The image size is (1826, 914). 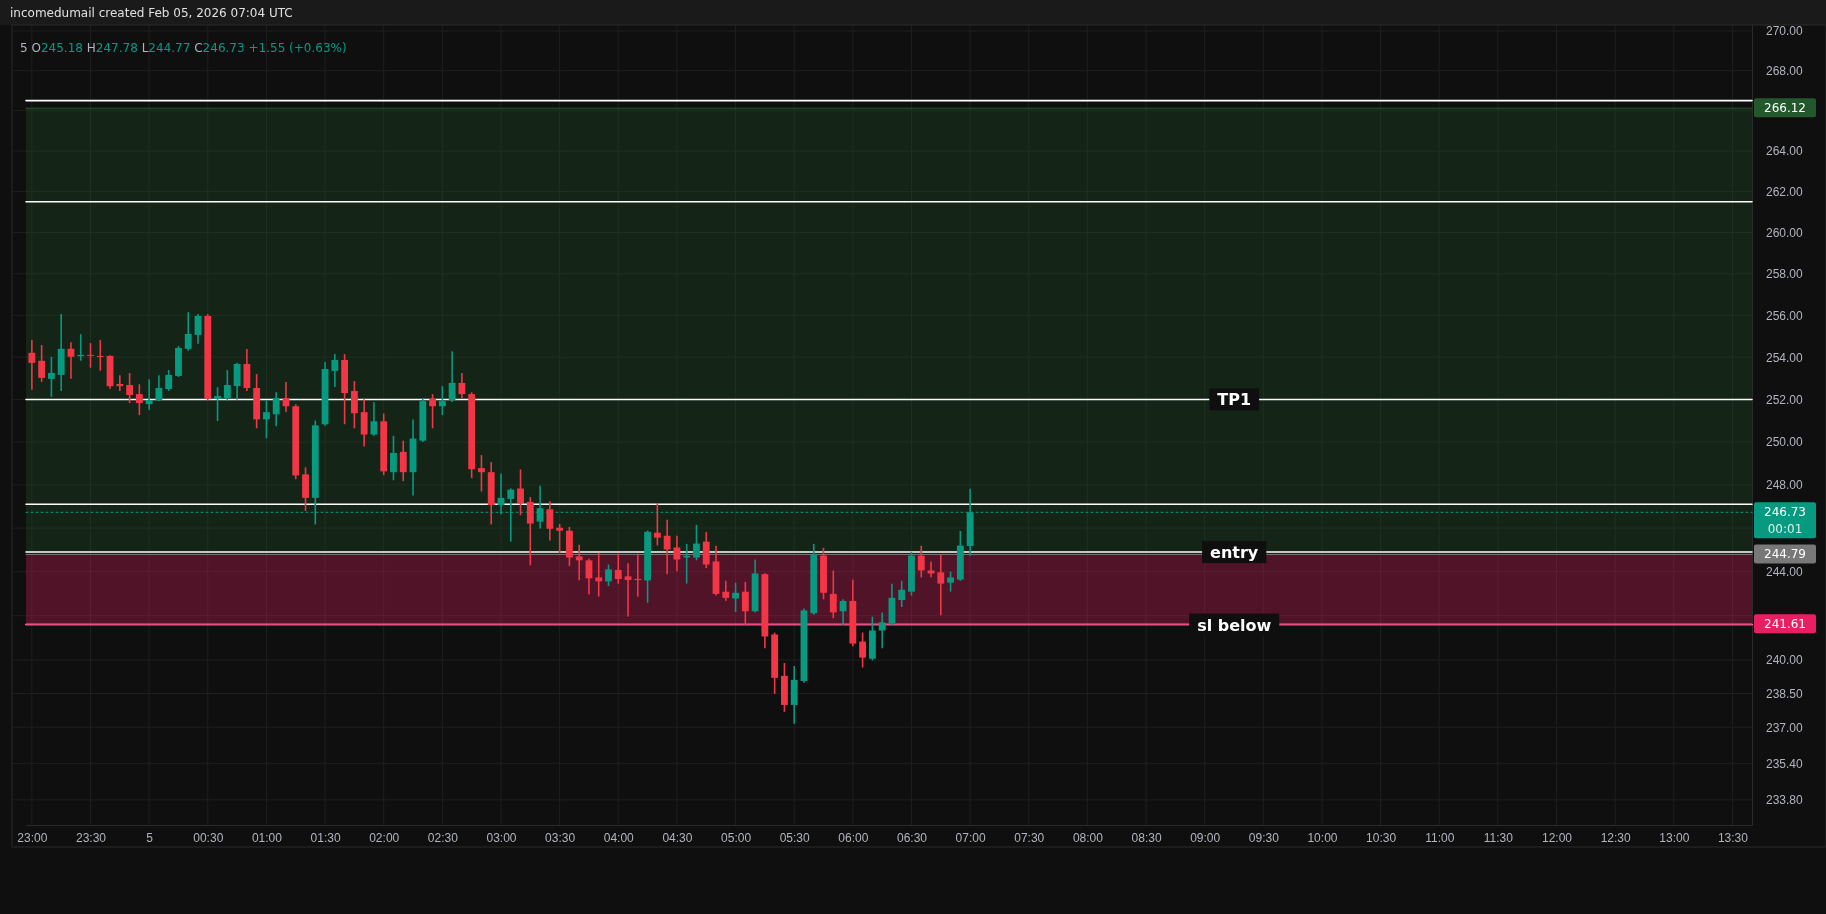 What do you see at coordinates (384, 837) in the screenshot?
I see `x-tick-label: 02:00` at bounding box center [384, 837].